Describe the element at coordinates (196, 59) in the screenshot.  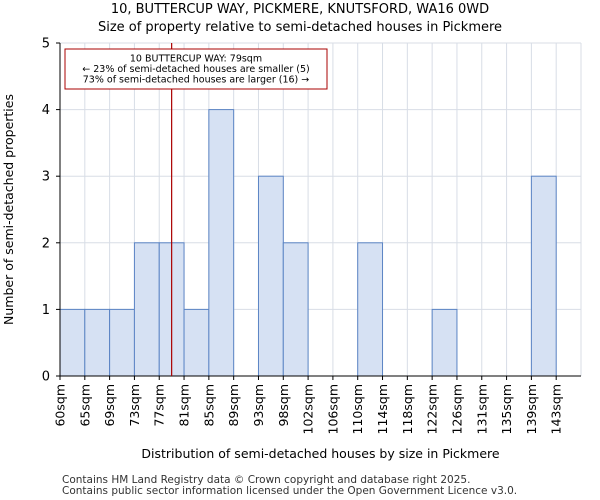
I see `annotation-line-1: 10 BUTTERCUP WAY: 79sqm` at that location.